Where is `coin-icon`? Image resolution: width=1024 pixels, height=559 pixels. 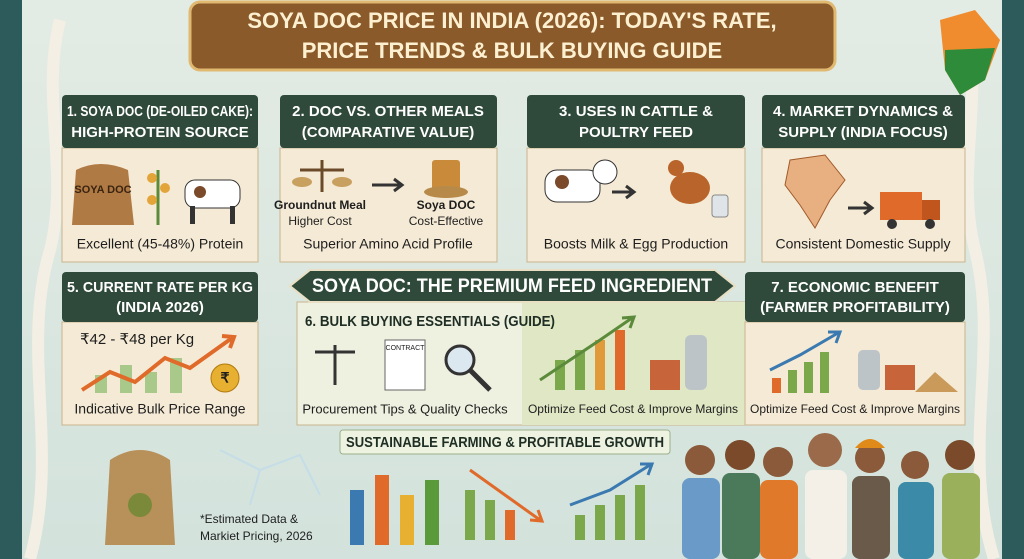
coin-icon is located at coordinates (225, 378).